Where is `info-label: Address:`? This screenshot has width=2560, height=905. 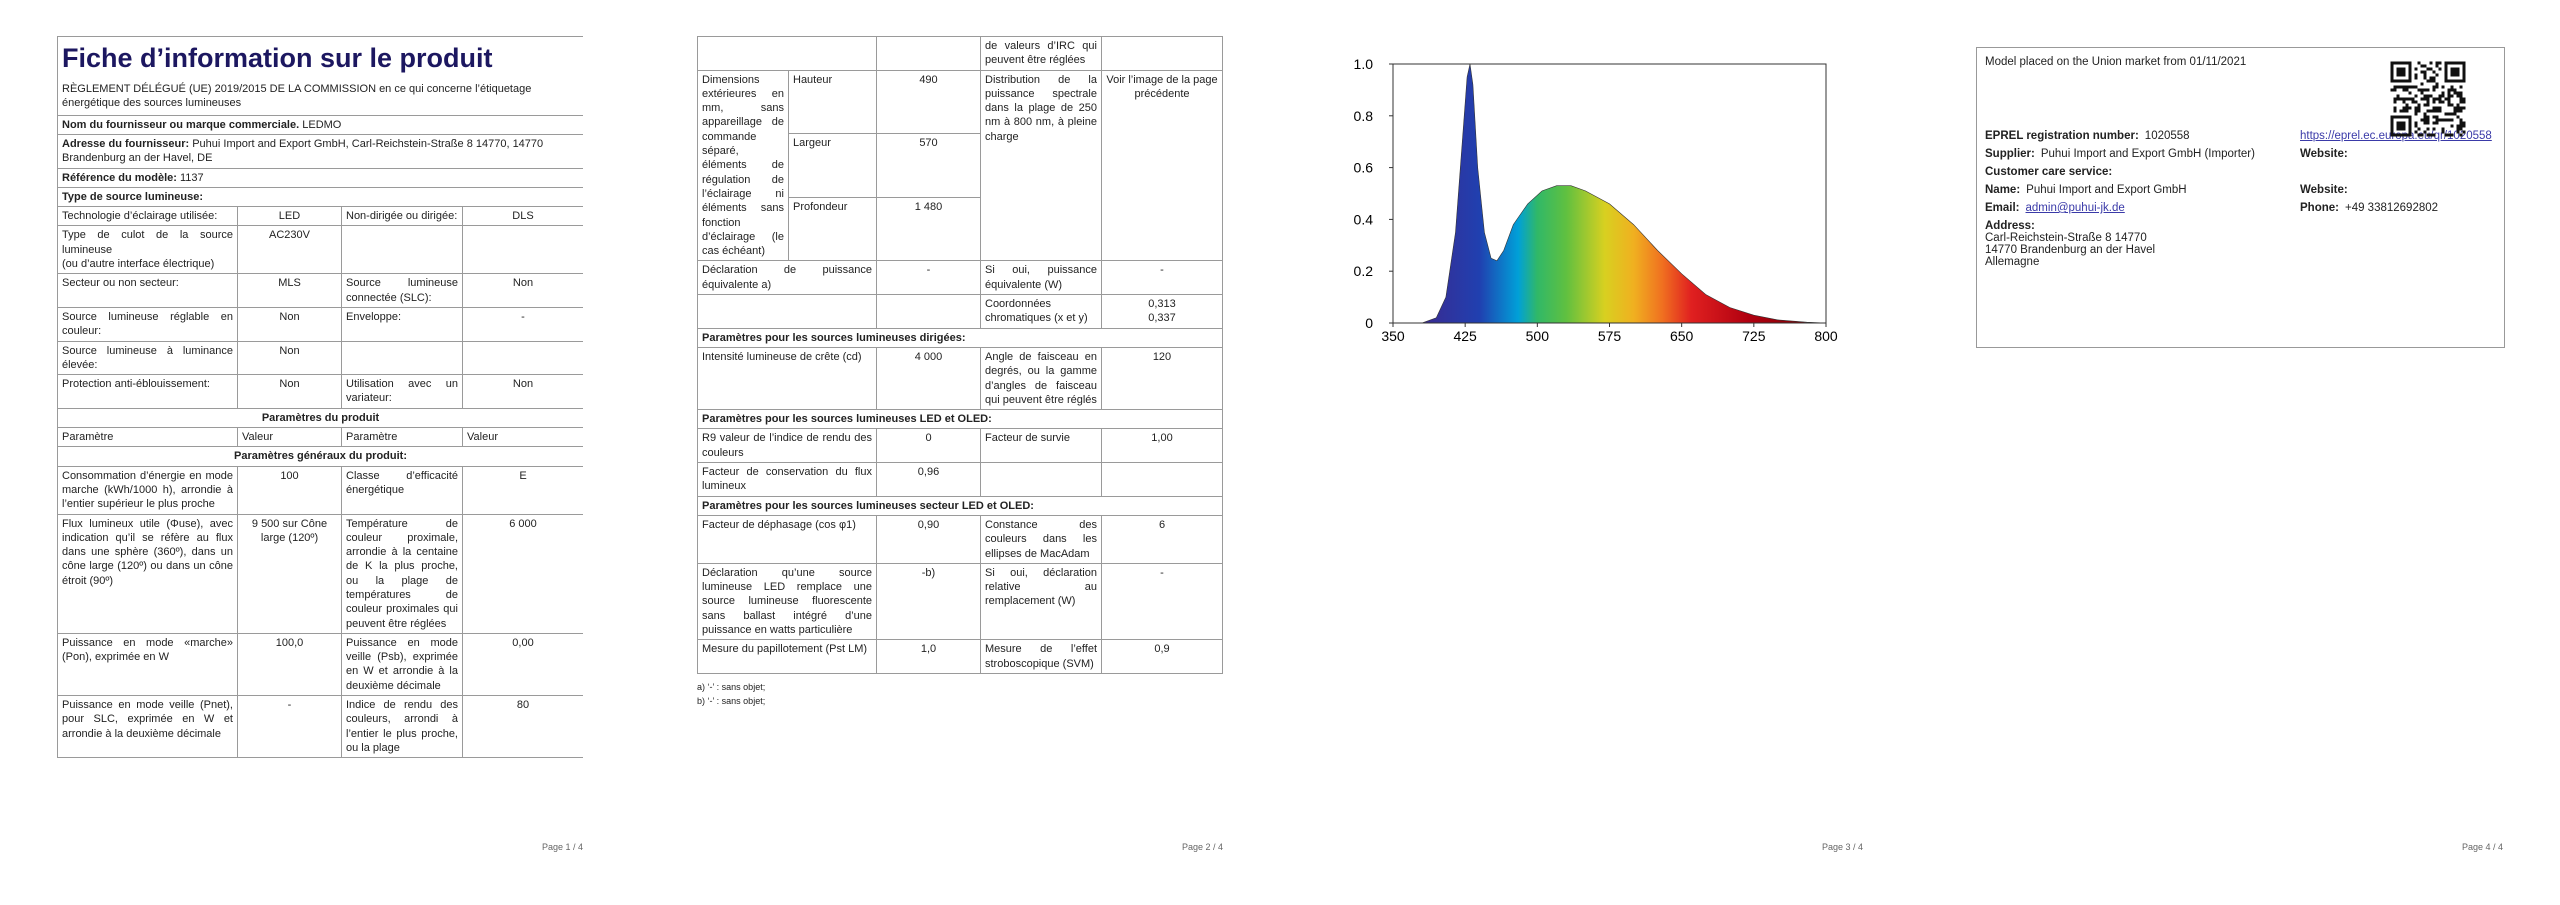
info-label: Address: is located at coordinates (2010, 226).